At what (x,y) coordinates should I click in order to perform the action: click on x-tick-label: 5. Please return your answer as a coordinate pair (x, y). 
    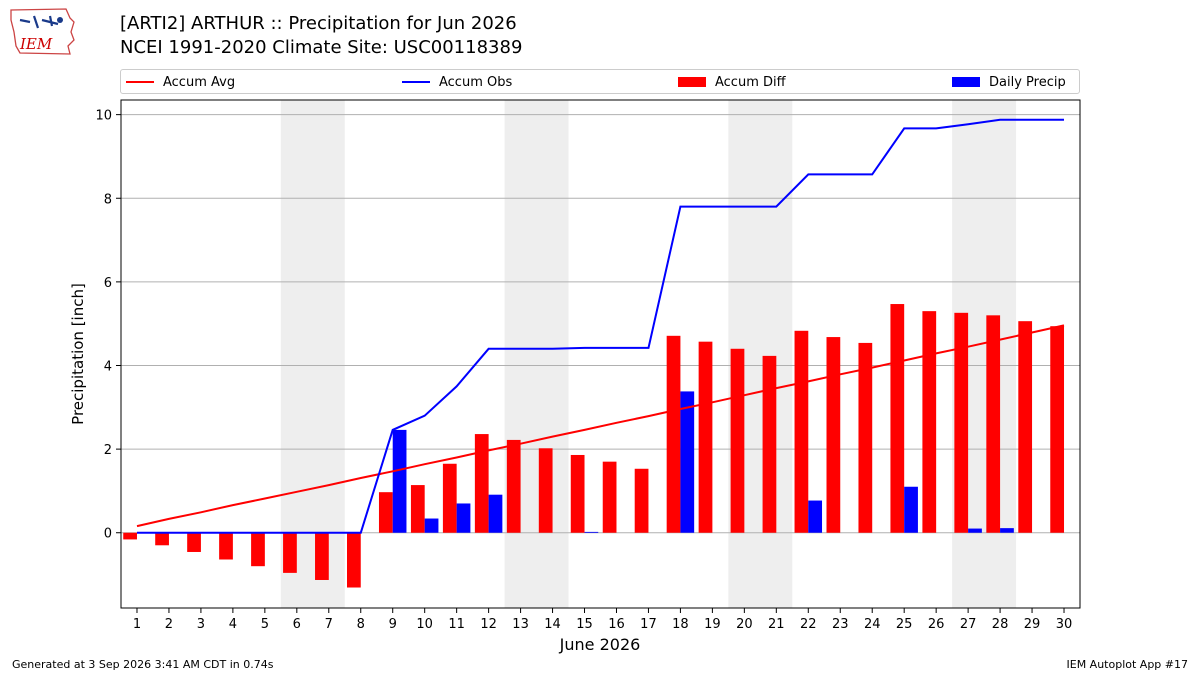
    Looking at the image, I should click on (265, 624).